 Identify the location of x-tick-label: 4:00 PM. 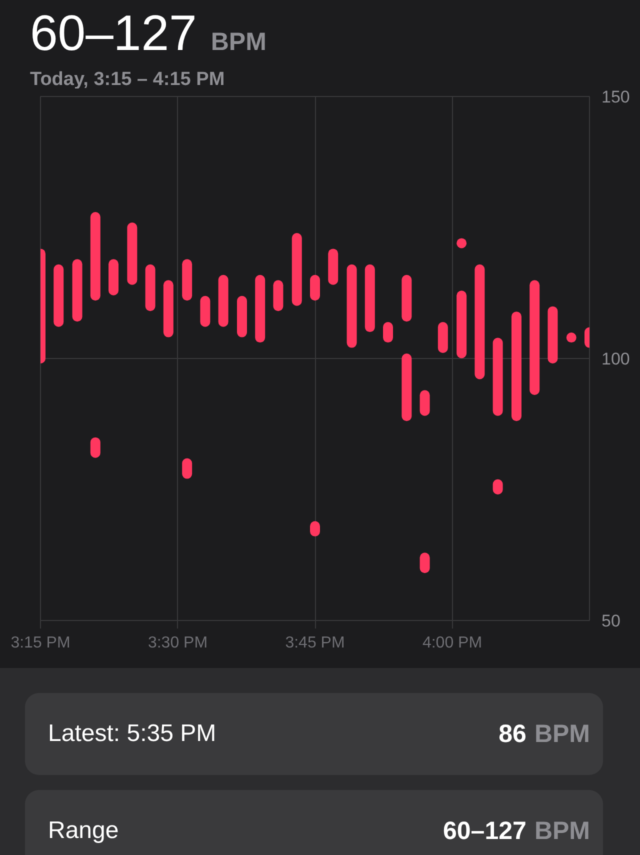
(452, 643).